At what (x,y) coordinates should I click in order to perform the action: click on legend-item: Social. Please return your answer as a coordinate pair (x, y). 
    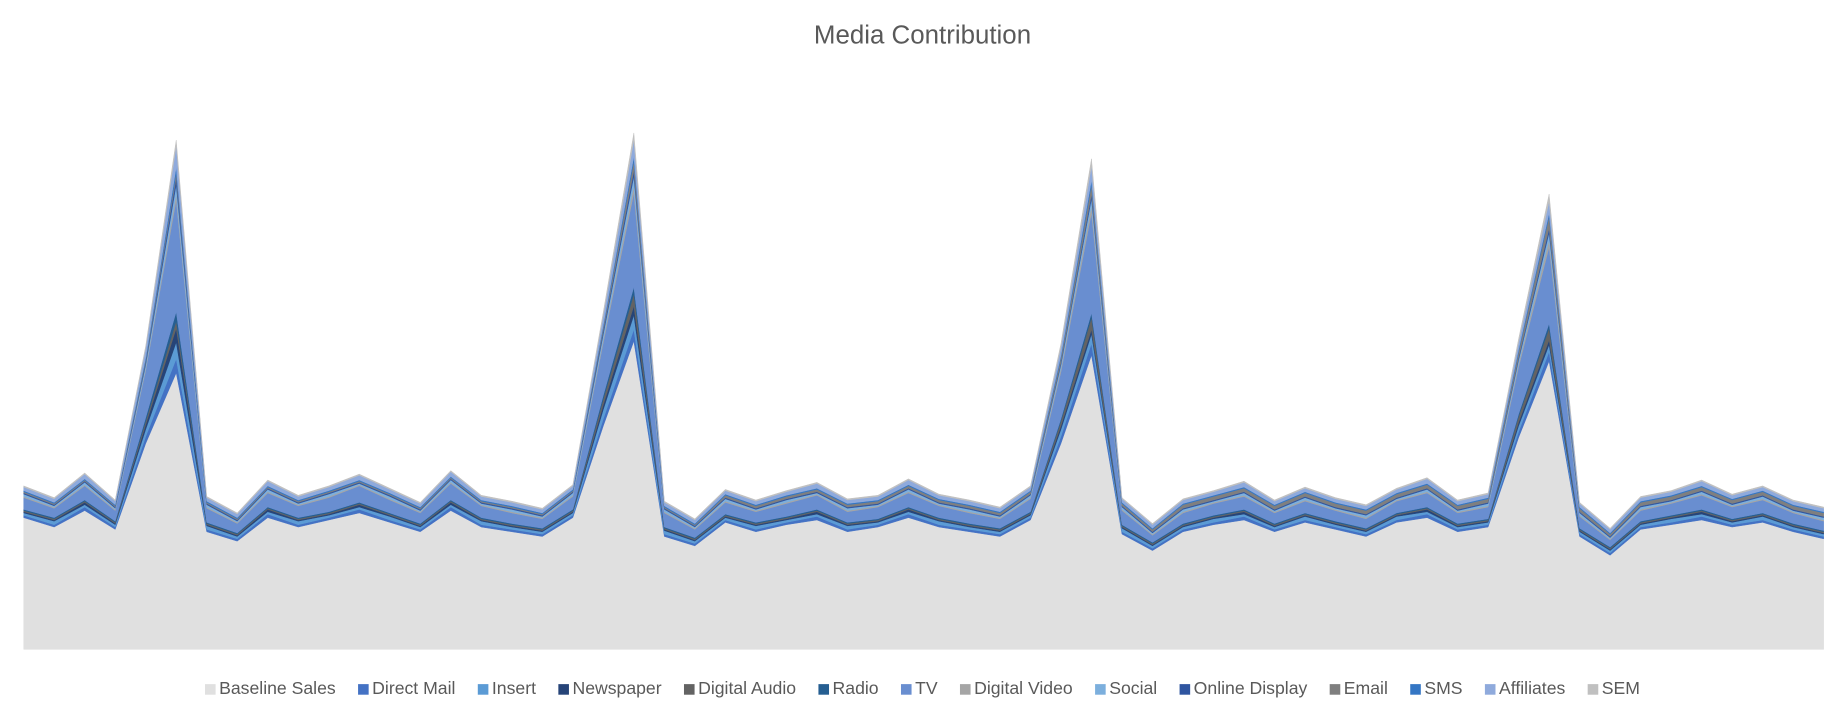
    Looking at the image, I should click on (1126, 688).